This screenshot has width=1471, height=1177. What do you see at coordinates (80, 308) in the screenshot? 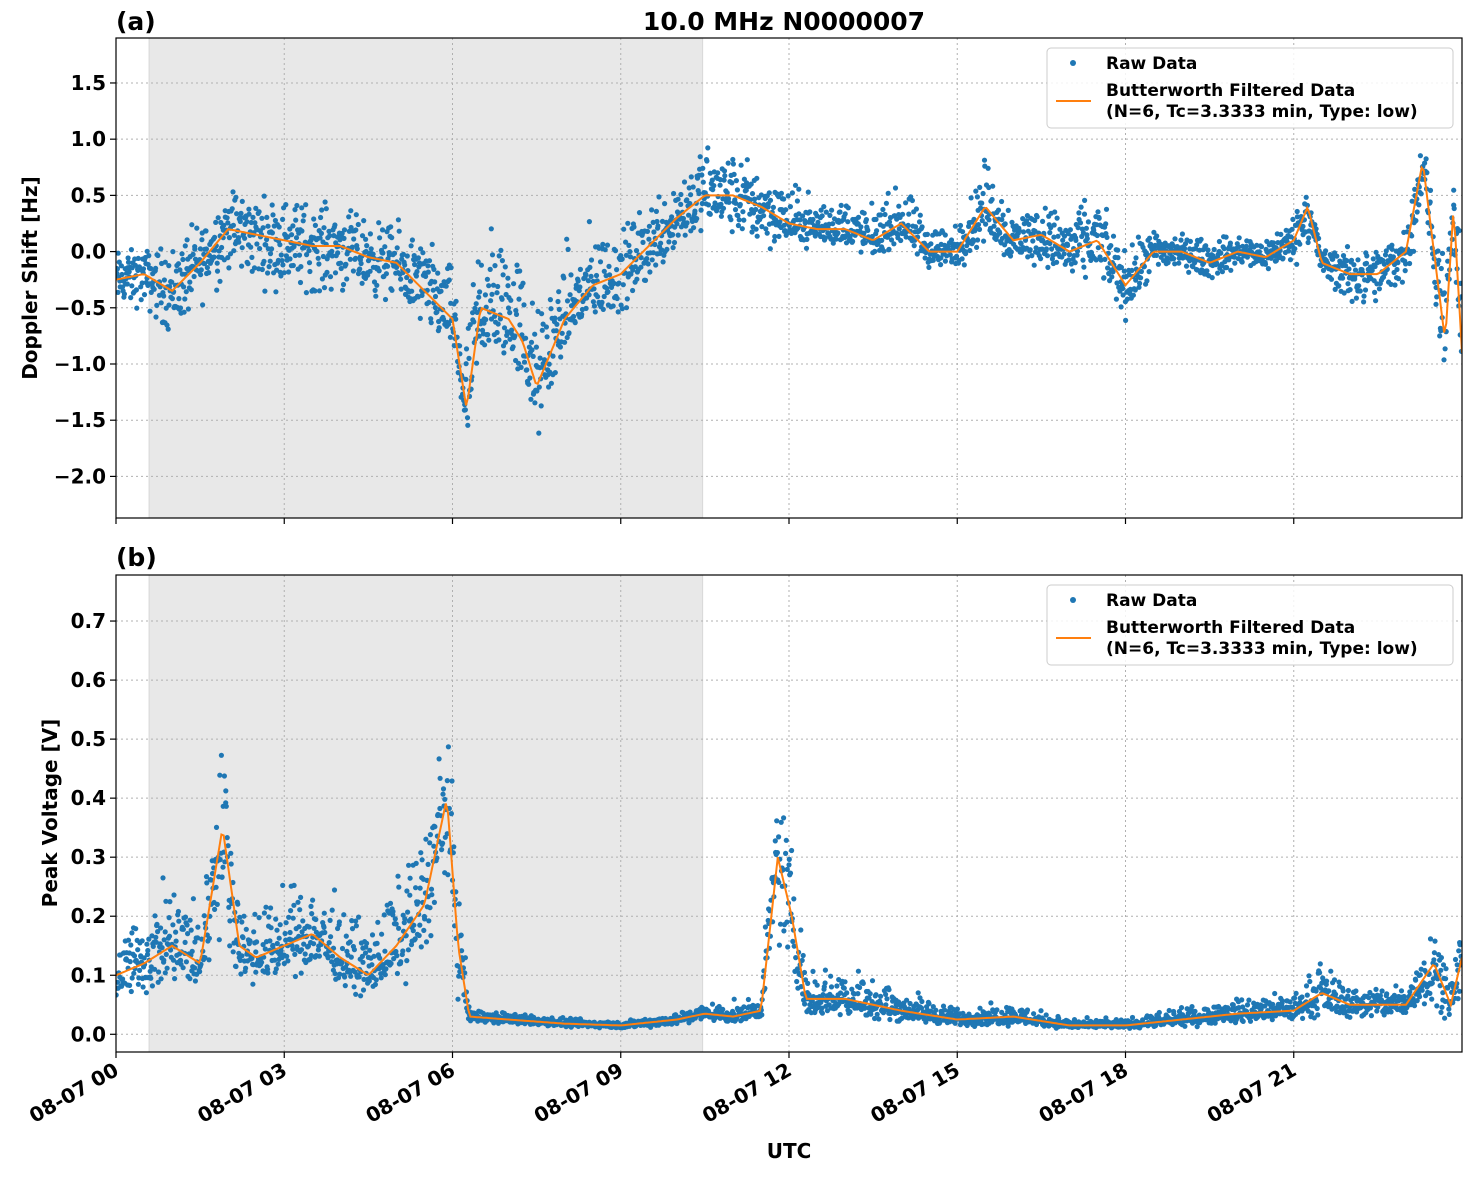
I see `y-tick-label: −0.5` at bounding box center [80, 308].